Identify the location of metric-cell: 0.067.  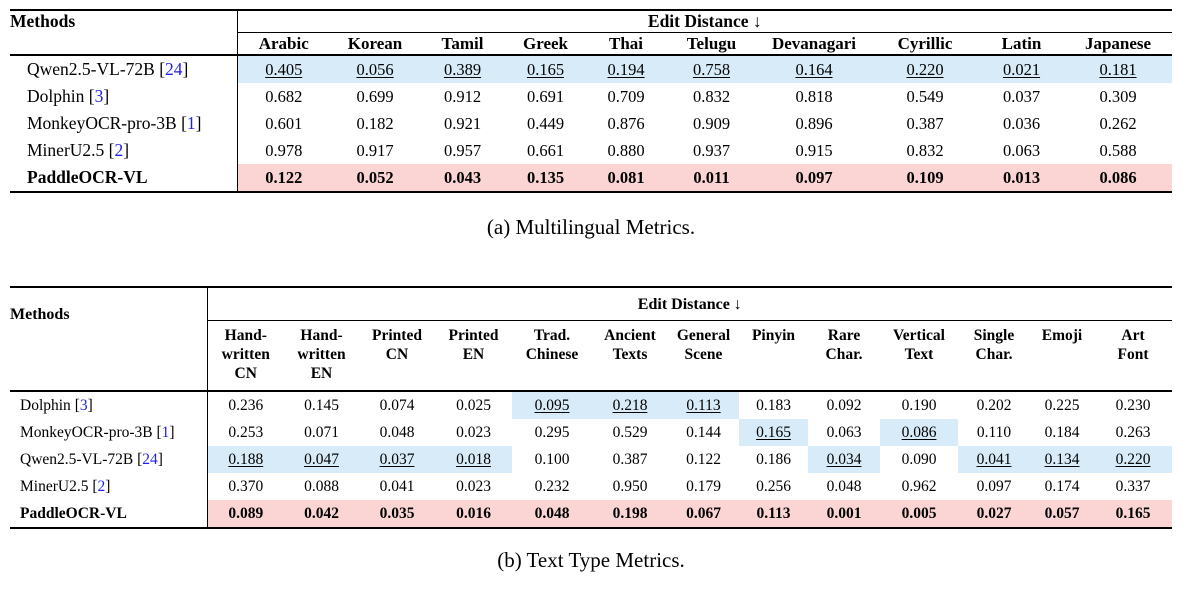
(703, 514).